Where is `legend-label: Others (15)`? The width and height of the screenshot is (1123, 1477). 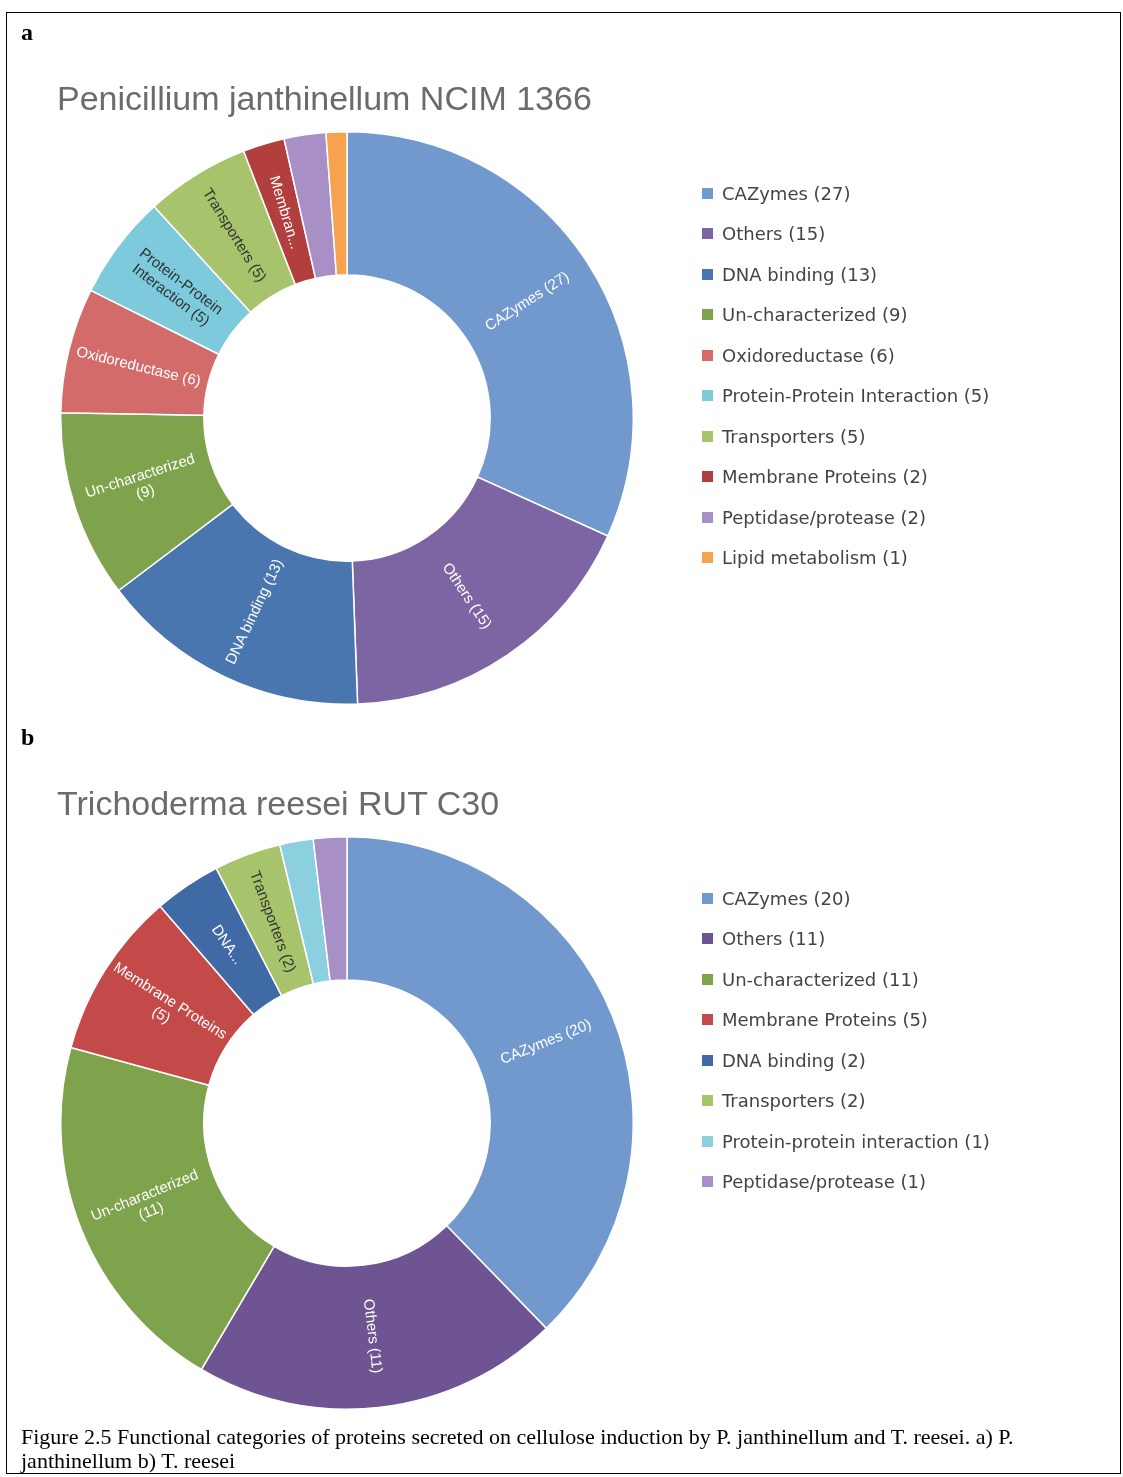
legend-label: Others (15) is located at coordinates (774, 234).